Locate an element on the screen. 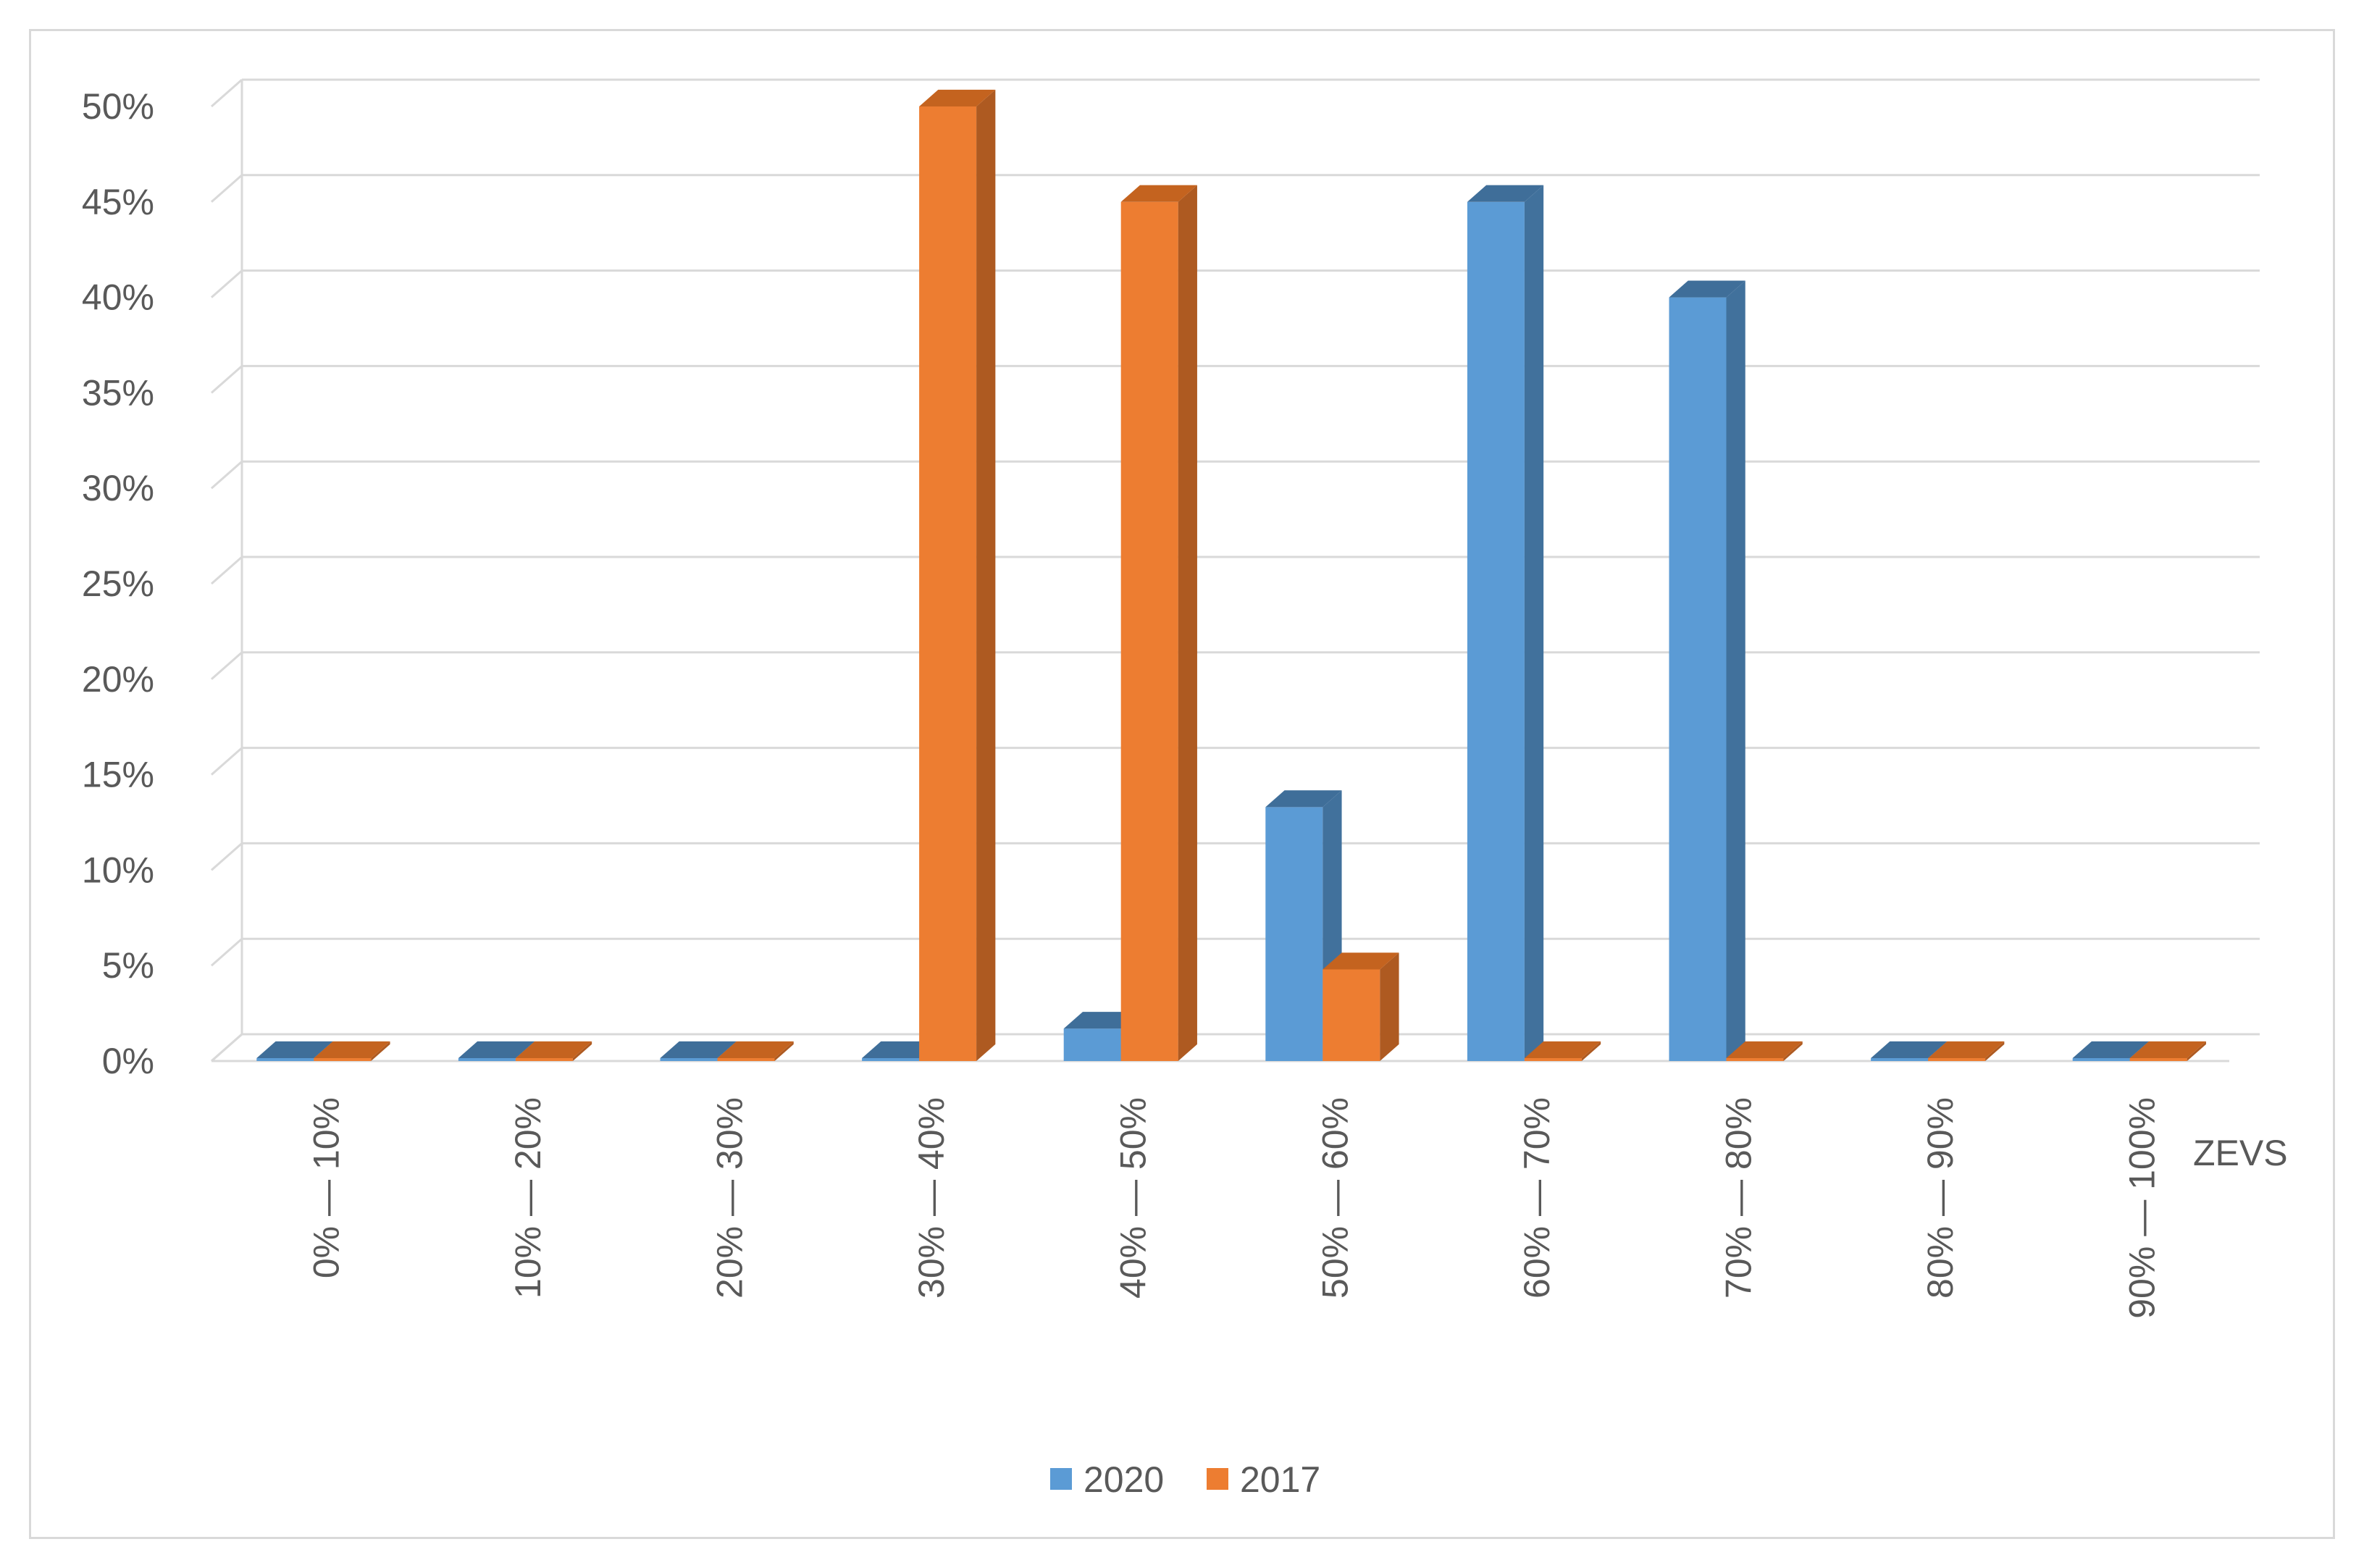 This screenshot has width=2364, height=1568. legend-swatch-2020 is located at coordinates (1061, 1479).